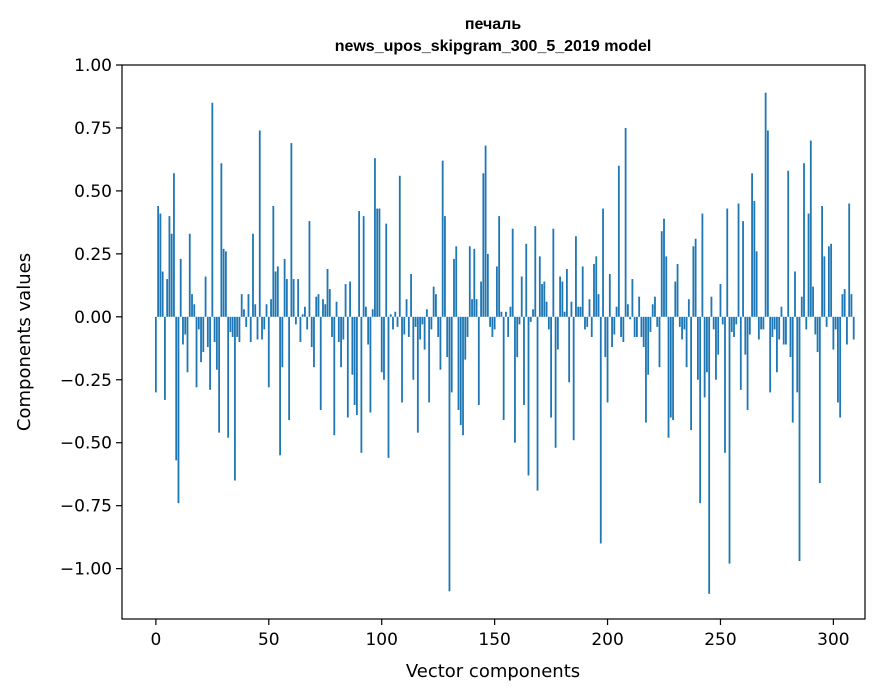 The height and width of the screenshot is (696, 880). I want to click on x-tick-label: 100, so click(381, 640).